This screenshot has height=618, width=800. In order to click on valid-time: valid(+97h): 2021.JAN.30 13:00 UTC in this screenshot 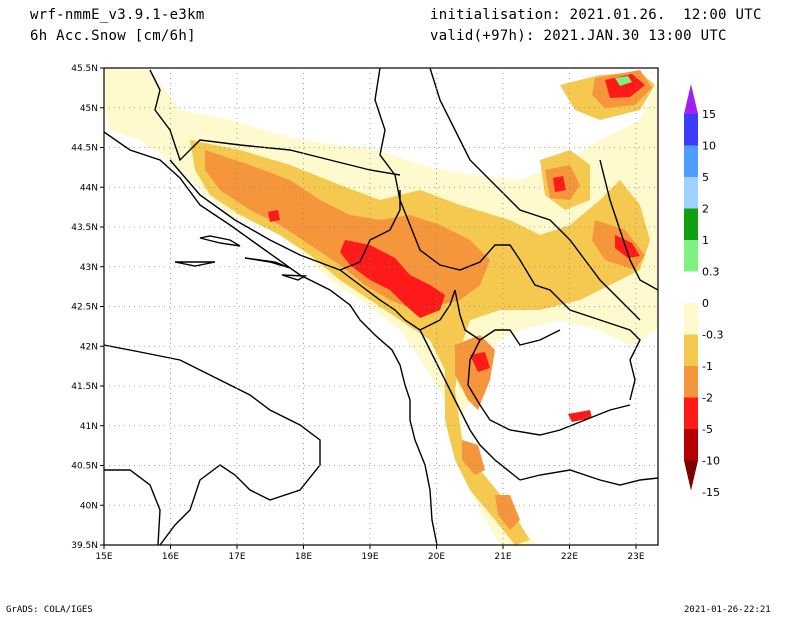, I will do `click(578, 36)`.